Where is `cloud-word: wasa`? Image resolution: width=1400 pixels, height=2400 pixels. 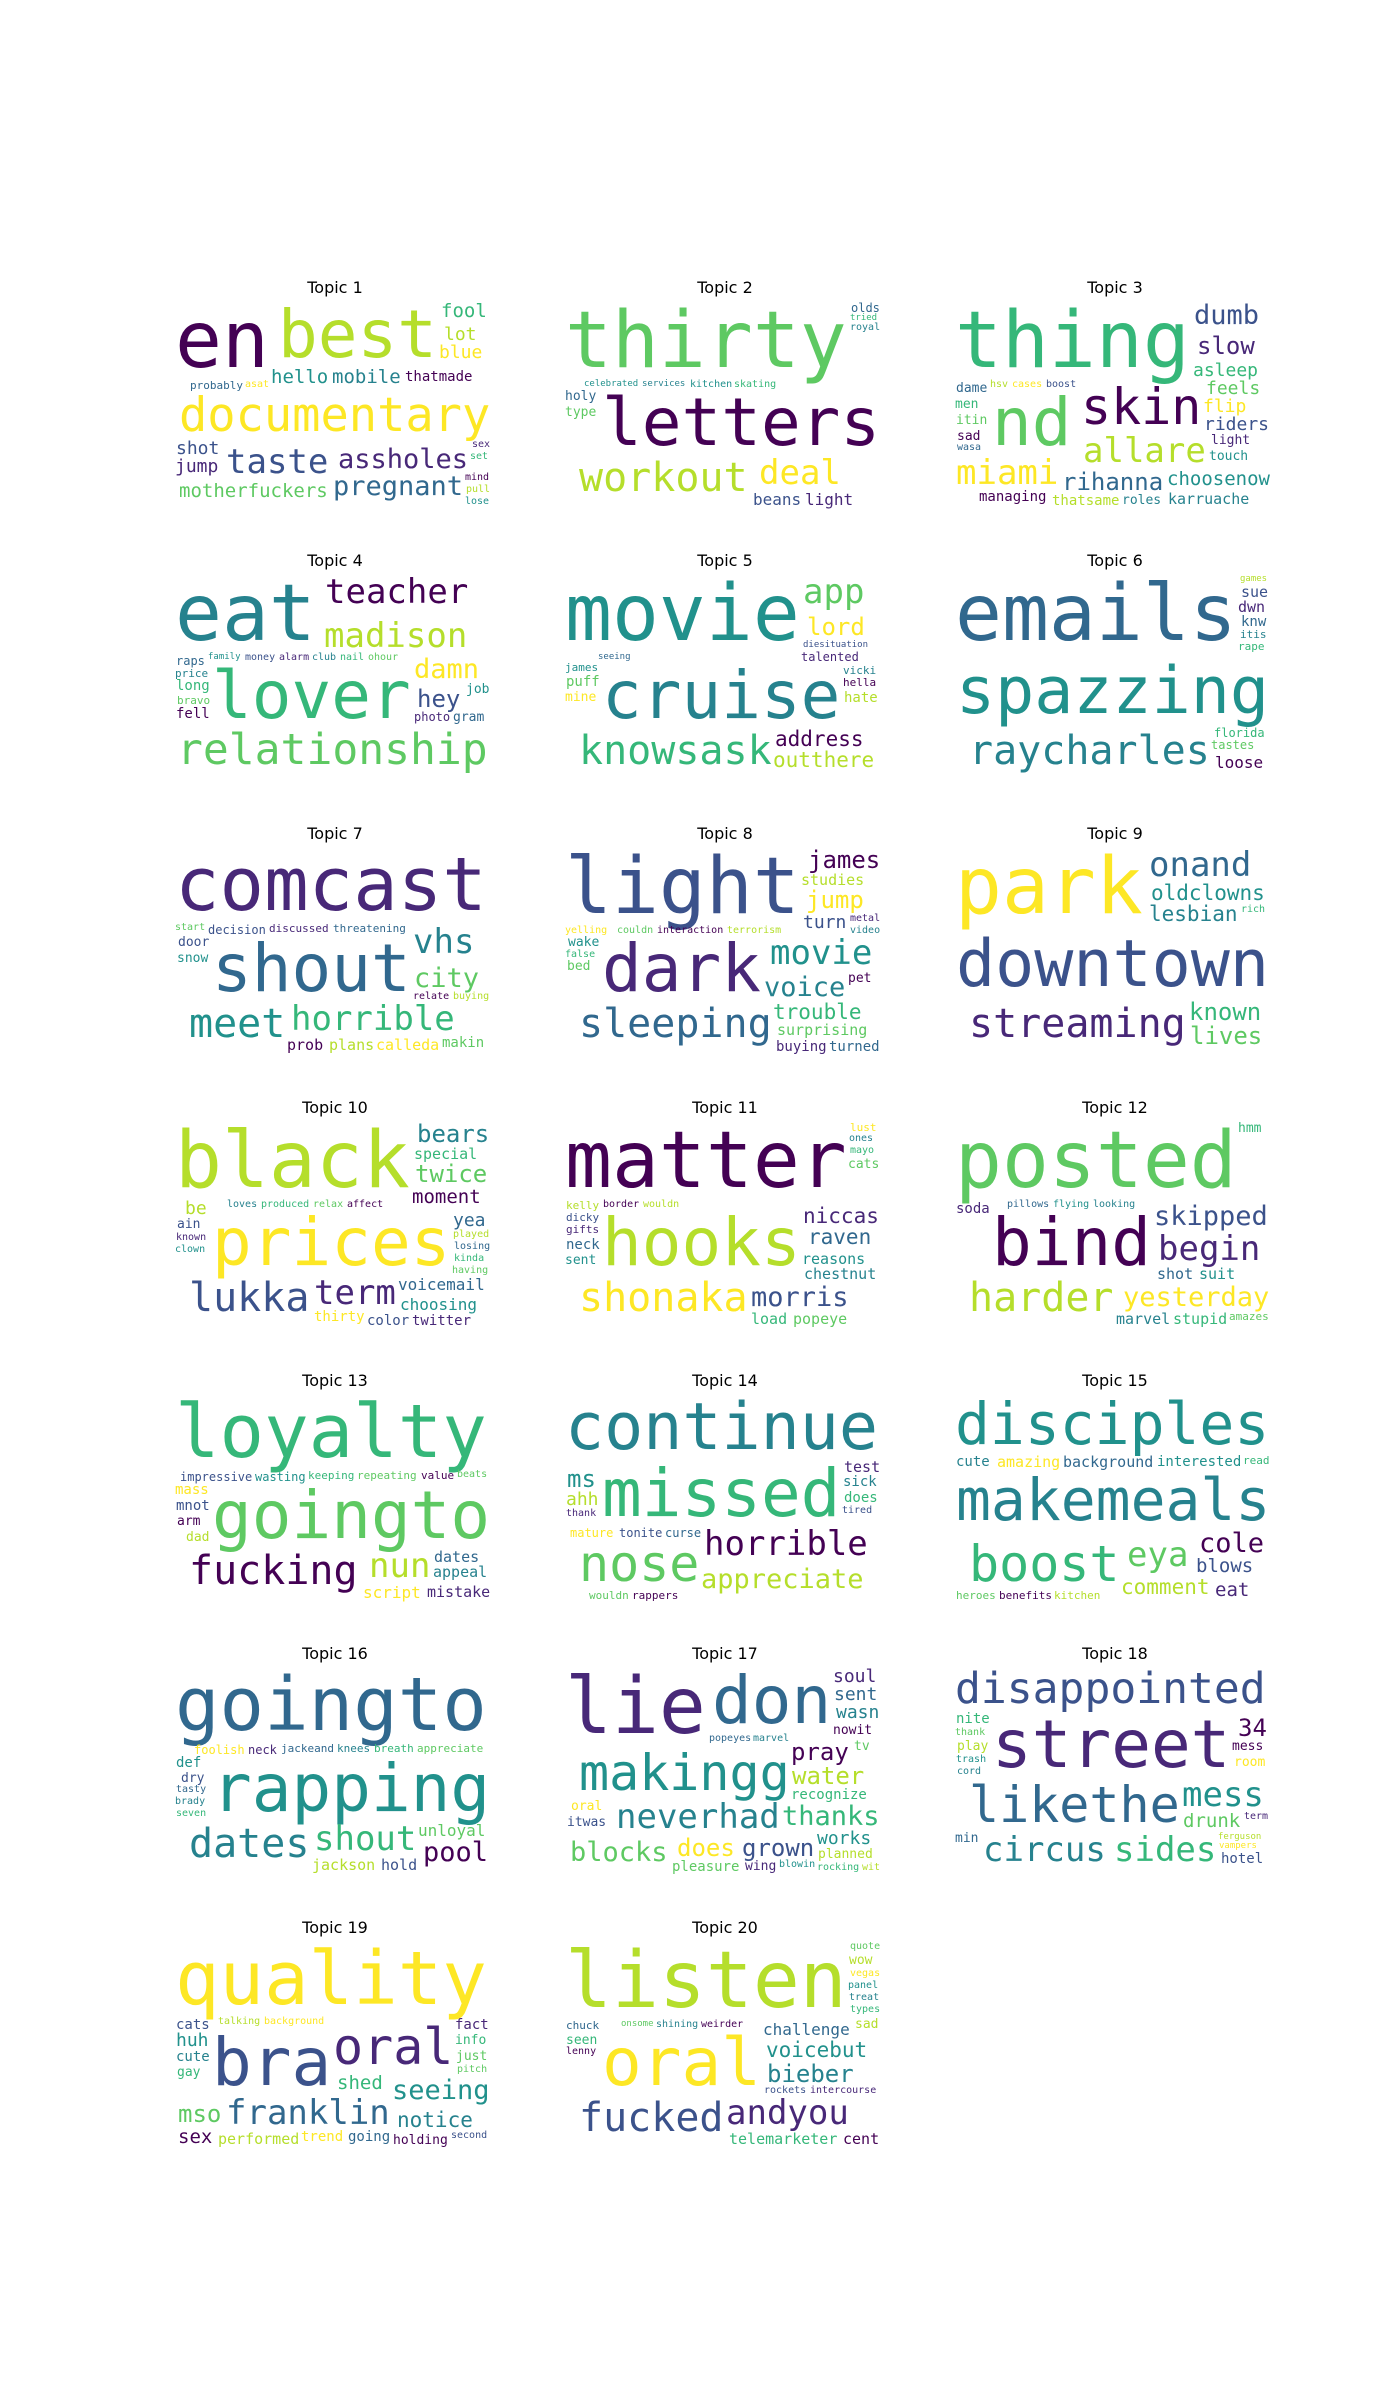 cloud-word: wasa is located at coordinates (969, 447).